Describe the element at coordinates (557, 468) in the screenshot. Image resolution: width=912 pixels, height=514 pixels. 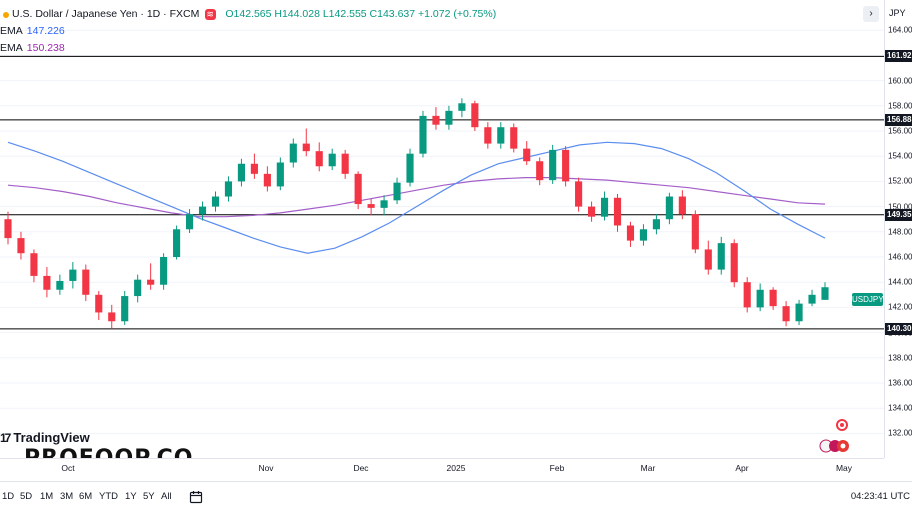
I see `time-label-4: Feb` at that location.